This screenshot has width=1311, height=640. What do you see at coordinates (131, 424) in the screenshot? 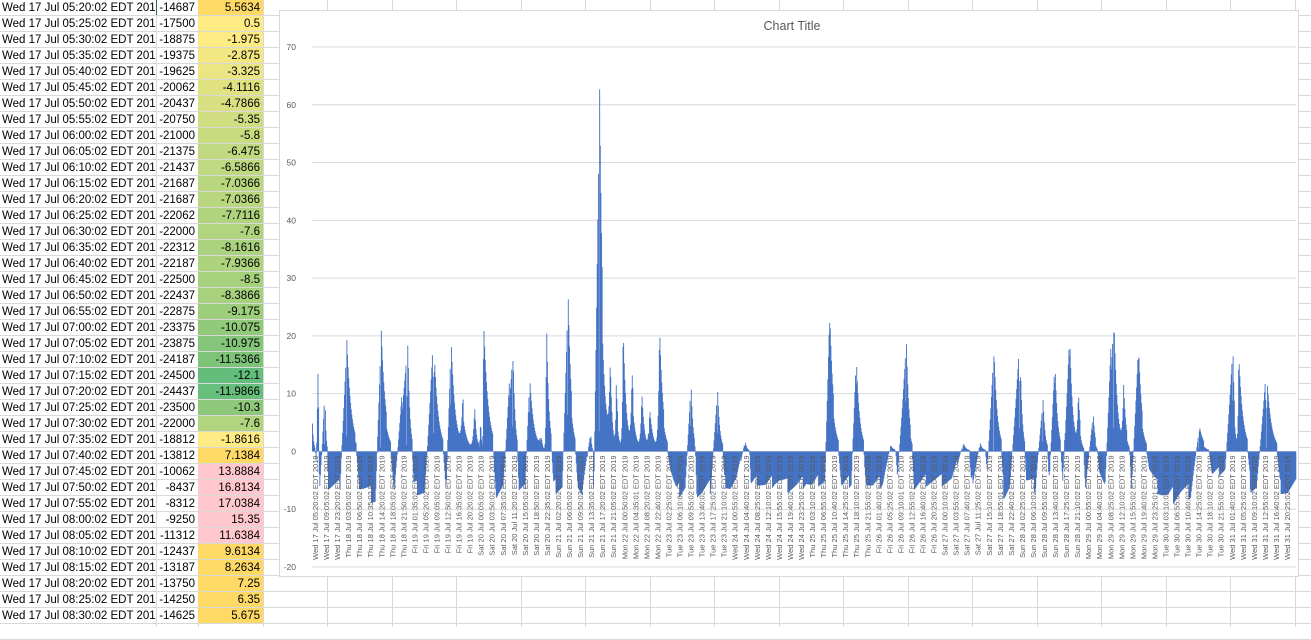
I see `table-row: Wed 17 Jul 07:30:02 EDT 2019 -22000 -7.6` at bounding box center [131, 424].